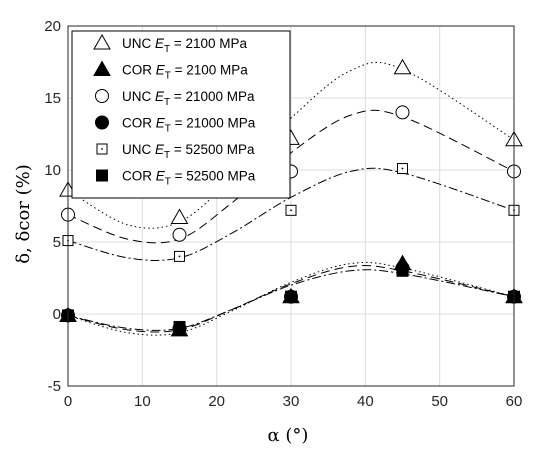  What do you see at coordinates (439, 401) in the screenshot?
I see `x-tick-label: 50` at bounding box center [439, 401].